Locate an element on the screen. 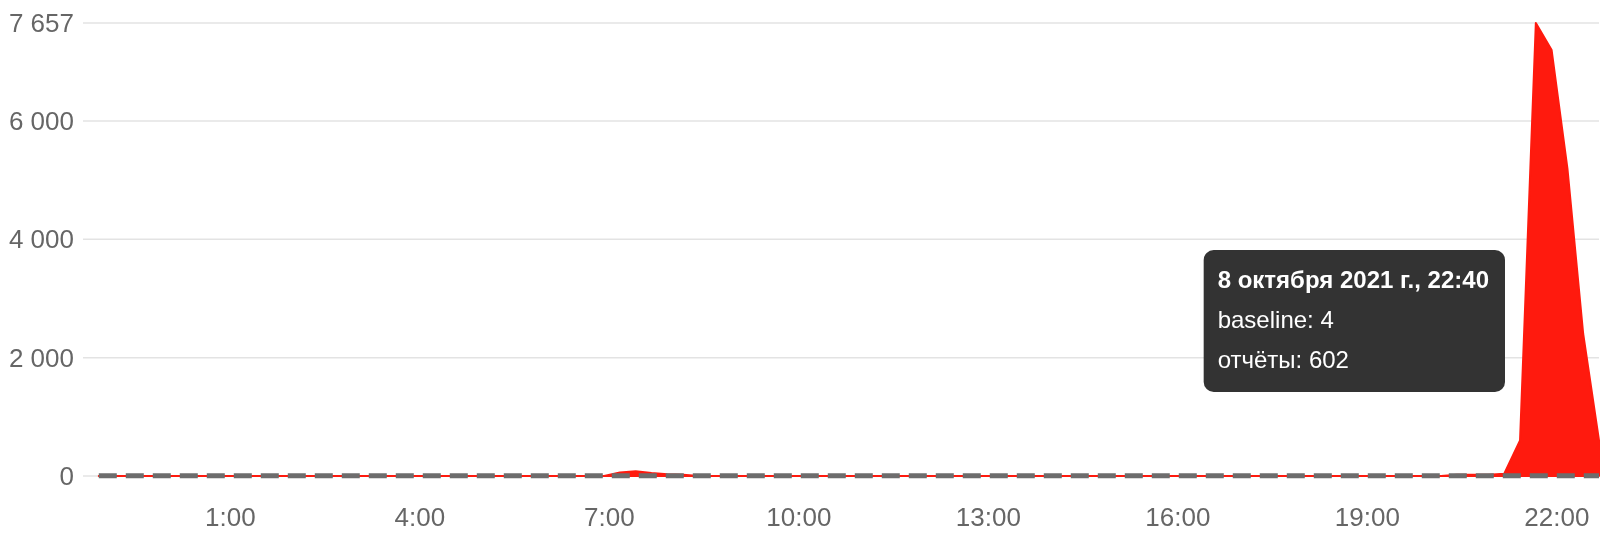  x-tick-label: 4:00 is located at coordinates (420, 517).